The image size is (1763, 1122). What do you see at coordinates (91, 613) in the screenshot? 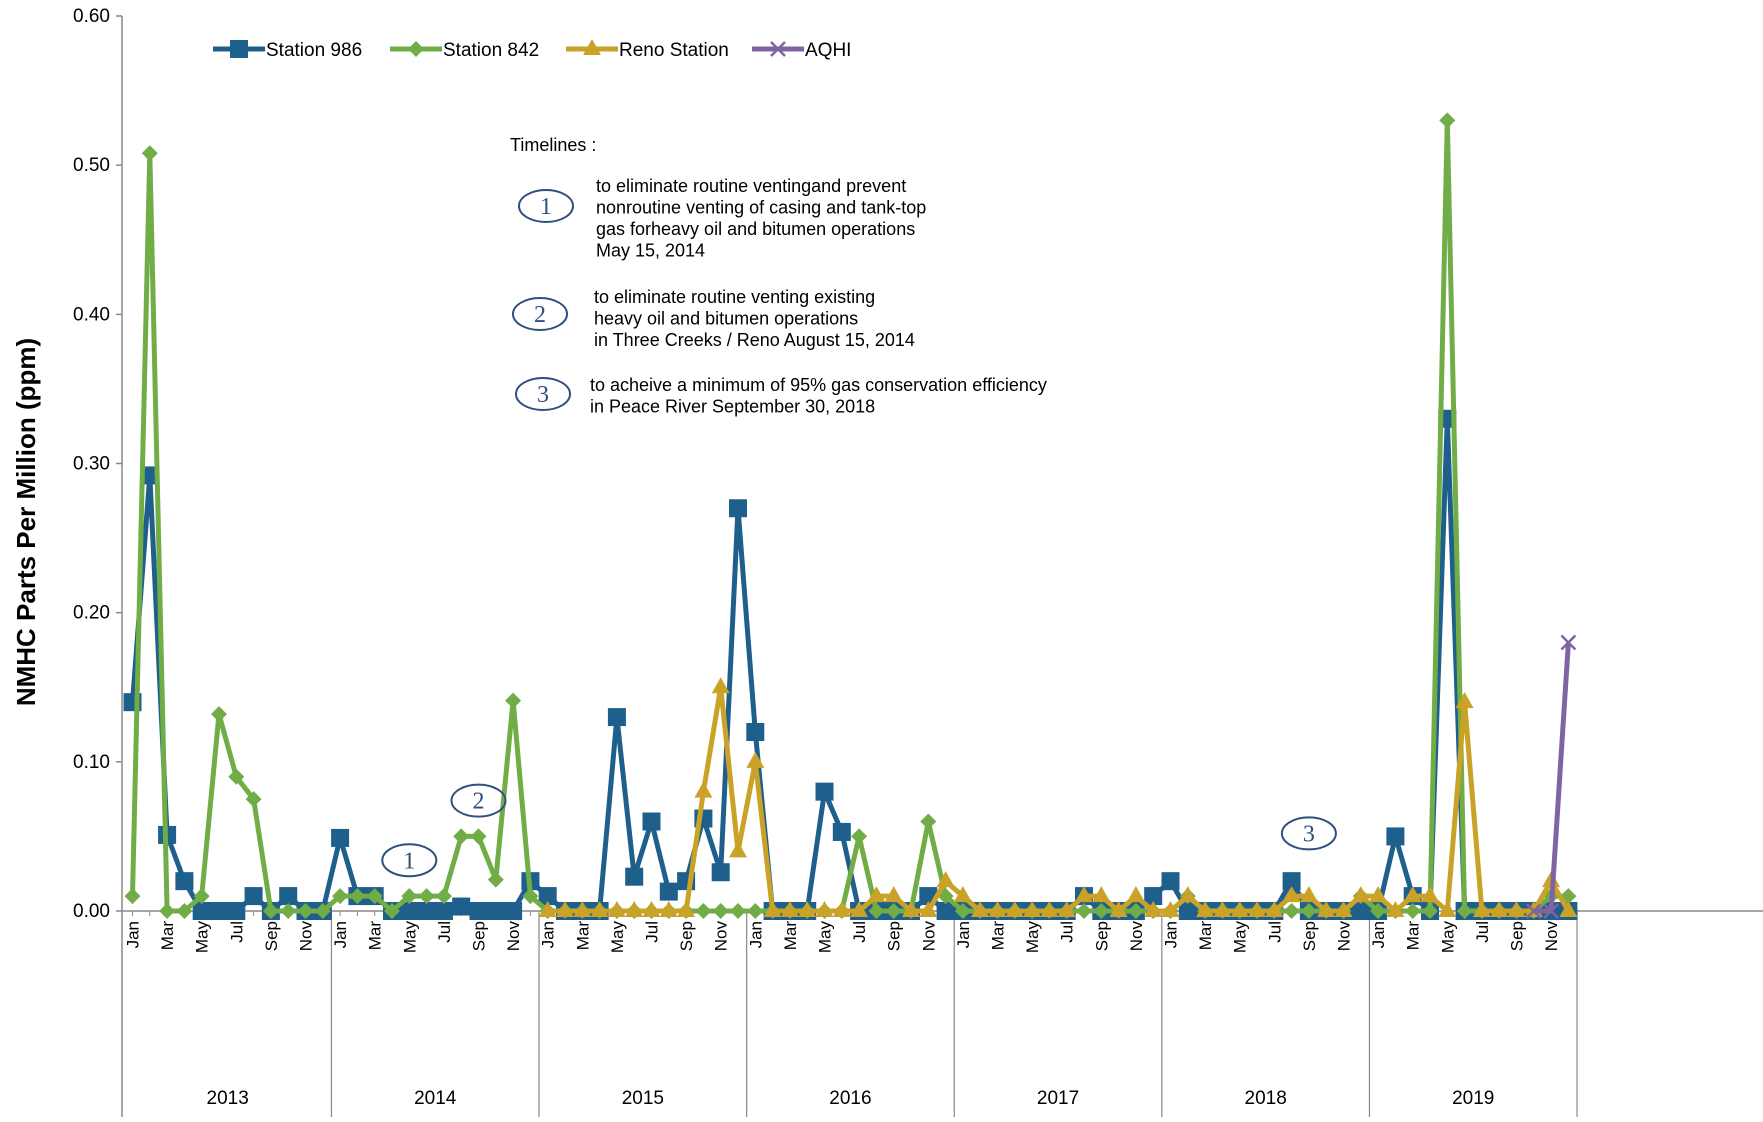
I see `y-tick-label: 0.20` at bounding box center [91, 613].